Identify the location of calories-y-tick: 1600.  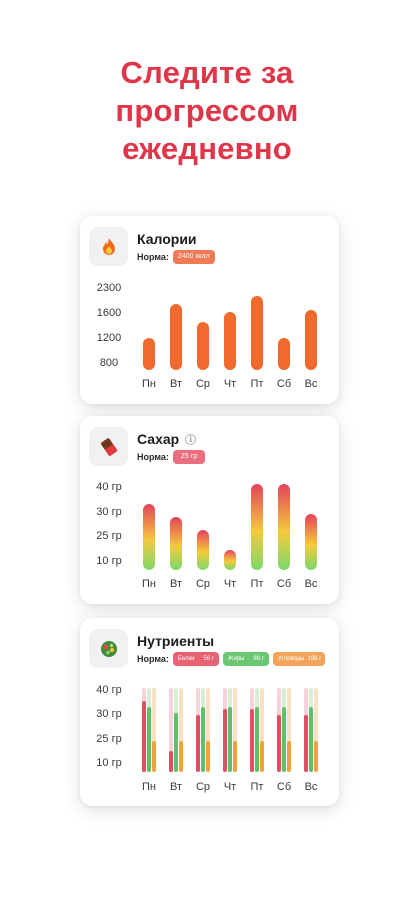
(109, 313).